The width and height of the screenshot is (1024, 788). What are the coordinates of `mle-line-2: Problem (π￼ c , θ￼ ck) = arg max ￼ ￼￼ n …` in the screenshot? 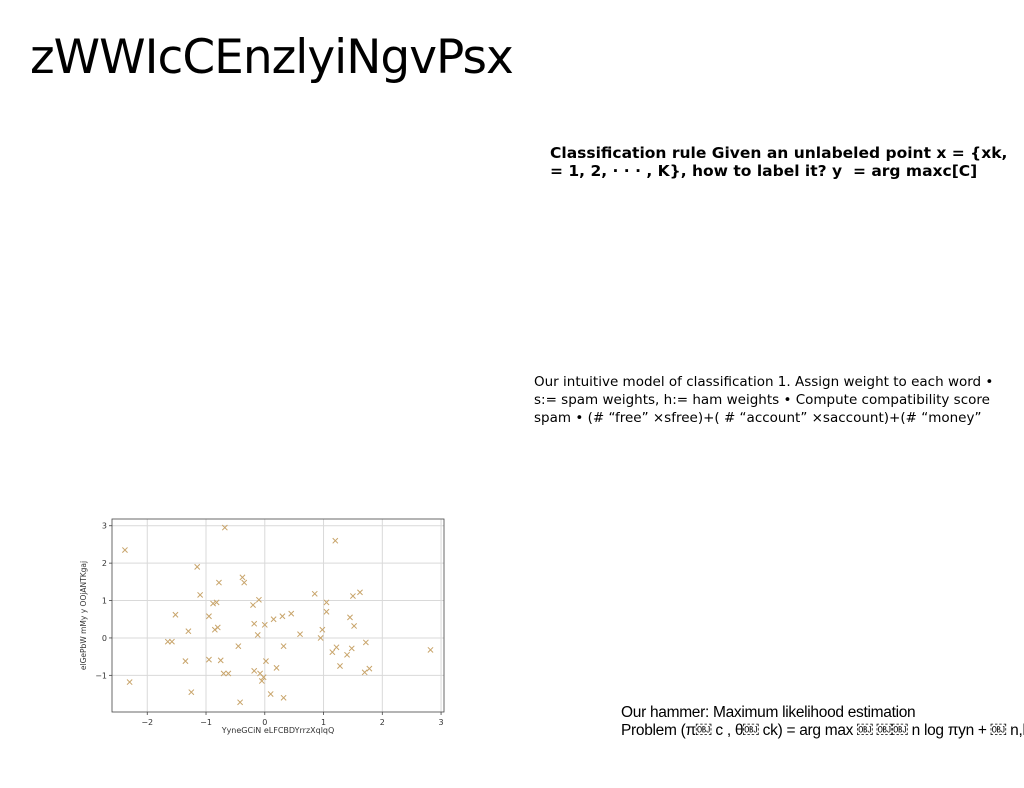 It's located at (822, 730).